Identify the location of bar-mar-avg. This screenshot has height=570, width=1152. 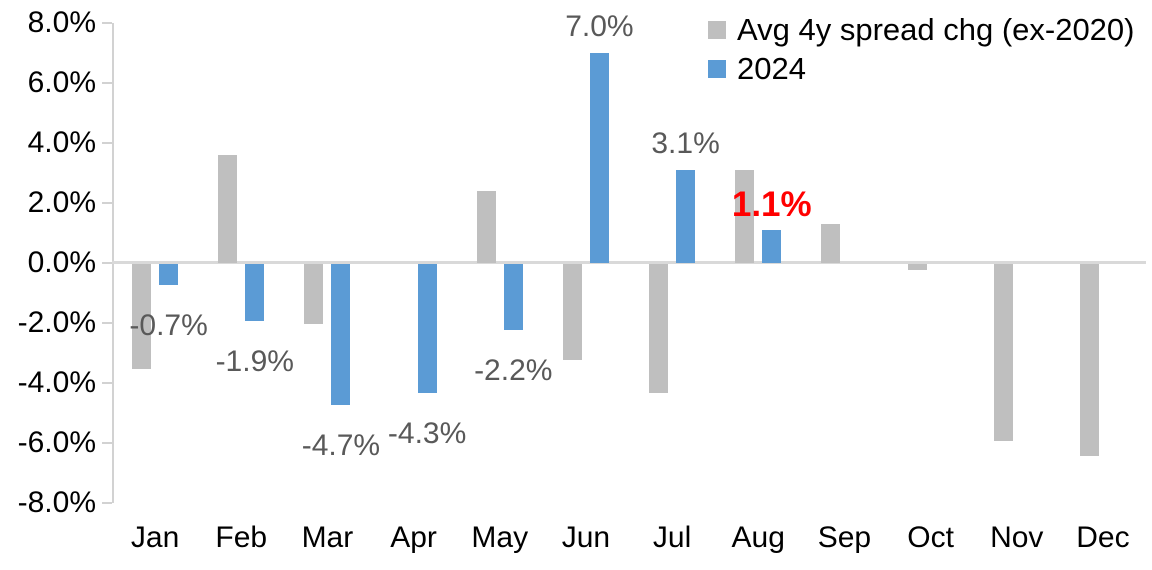
(314, 294).